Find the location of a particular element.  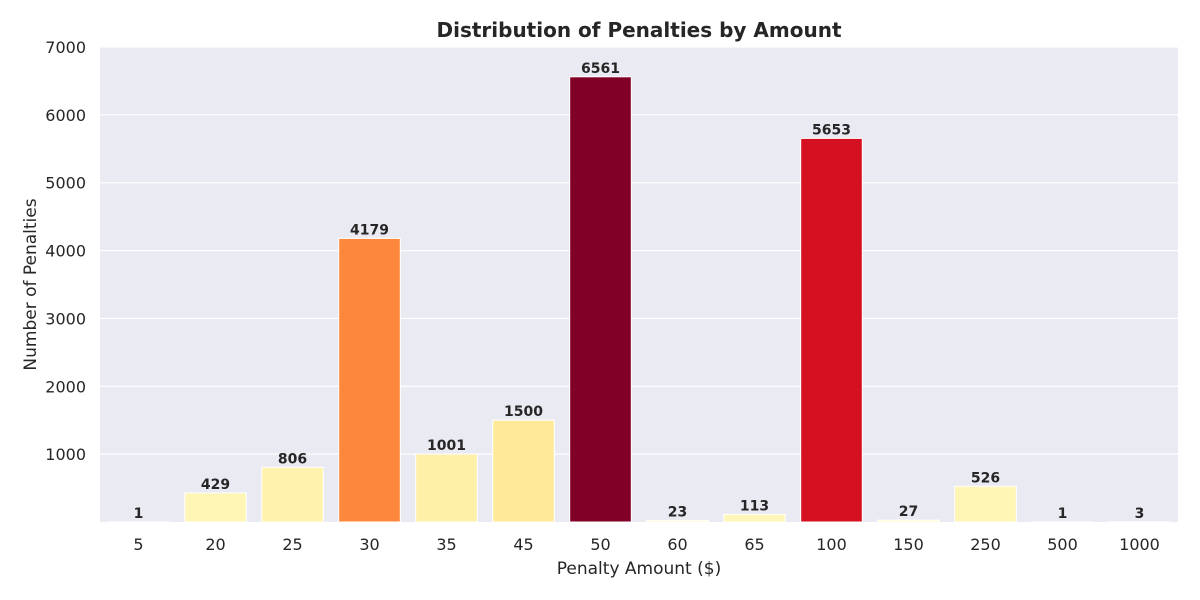

chart-title: Distribution of Penalties by Amount is located at coordinates (638, 30).